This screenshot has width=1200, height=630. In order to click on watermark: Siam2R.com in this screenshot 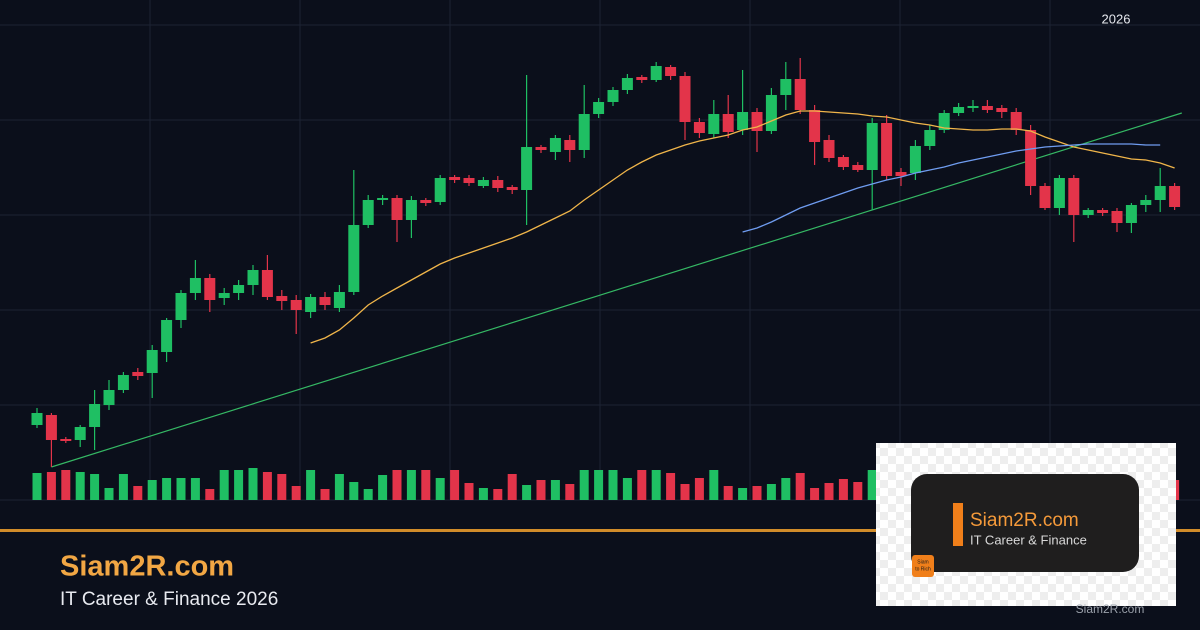, I will do `click(1110, 609)`.